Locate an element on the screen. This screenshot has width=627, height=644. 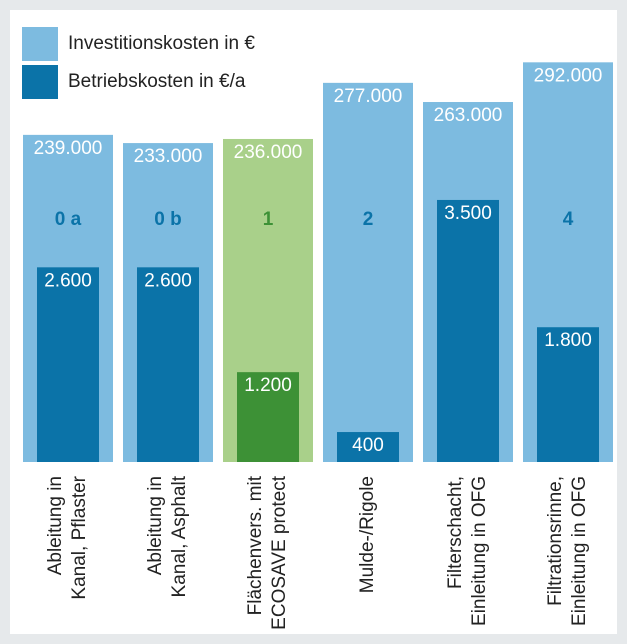
legend-label: Betriebskosten in €/a is located at coordinates (157, 81).